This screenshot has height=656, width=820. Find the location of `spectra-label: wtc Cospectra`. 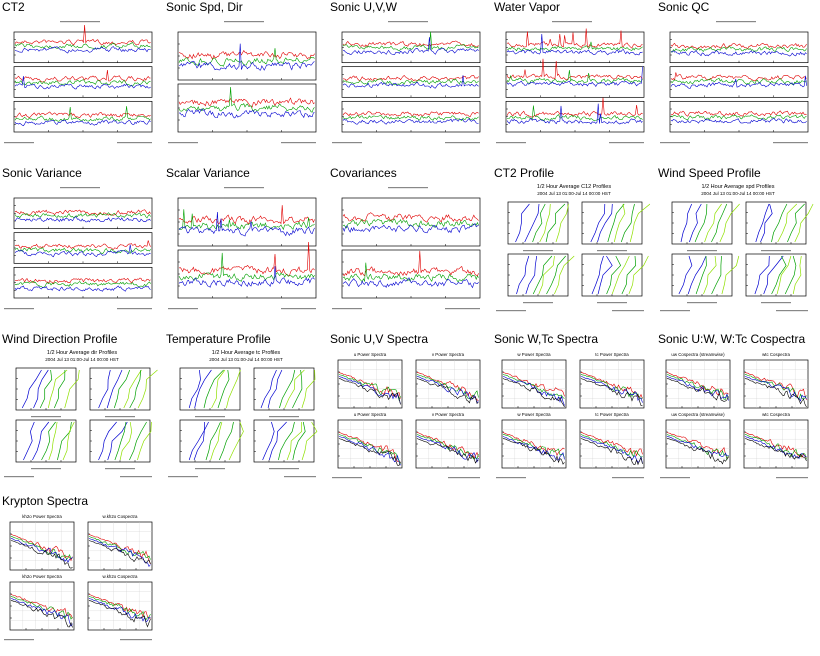

spectra-label: wtc Cospectra is located at coordinates (776, 414).